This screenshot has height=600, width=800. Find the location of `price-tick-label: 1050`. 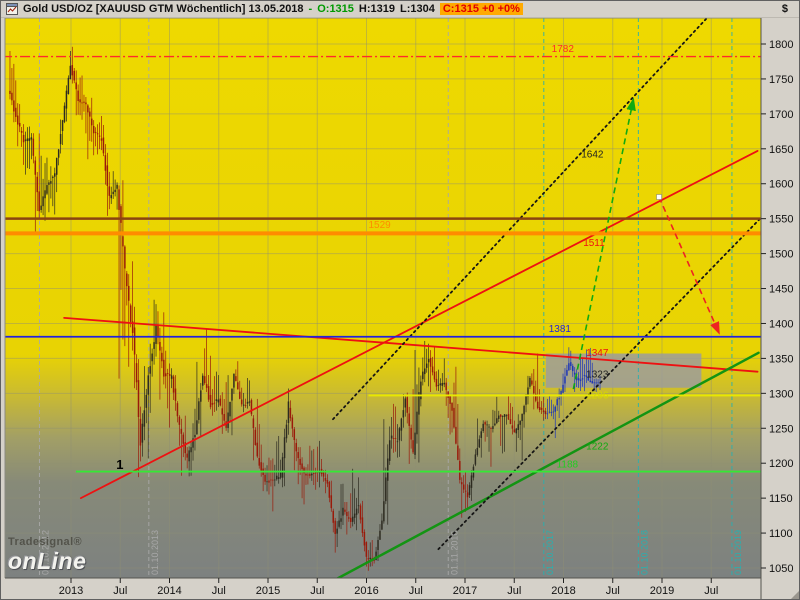

price-tick-label: 1050 is located at coordinates (781, 569).